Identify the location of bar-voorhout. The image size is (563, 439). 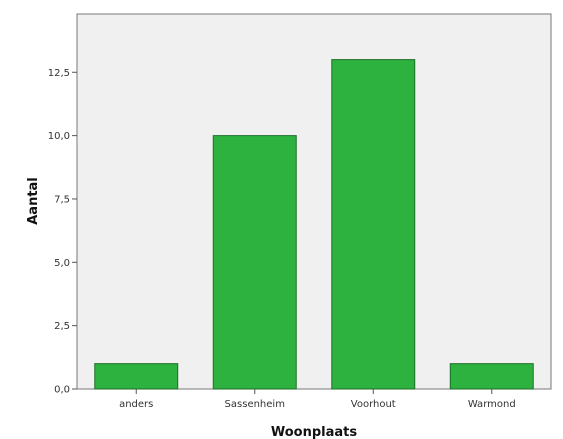
(373, 224).